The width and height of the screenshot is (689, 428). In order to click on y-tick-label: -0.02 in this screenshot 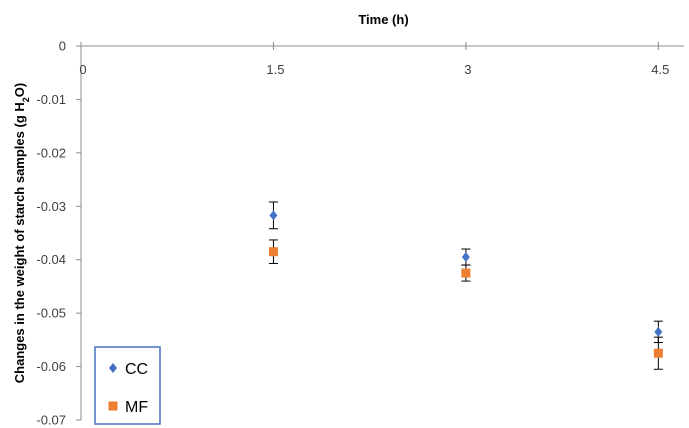, I will do `click(51, 152)`.